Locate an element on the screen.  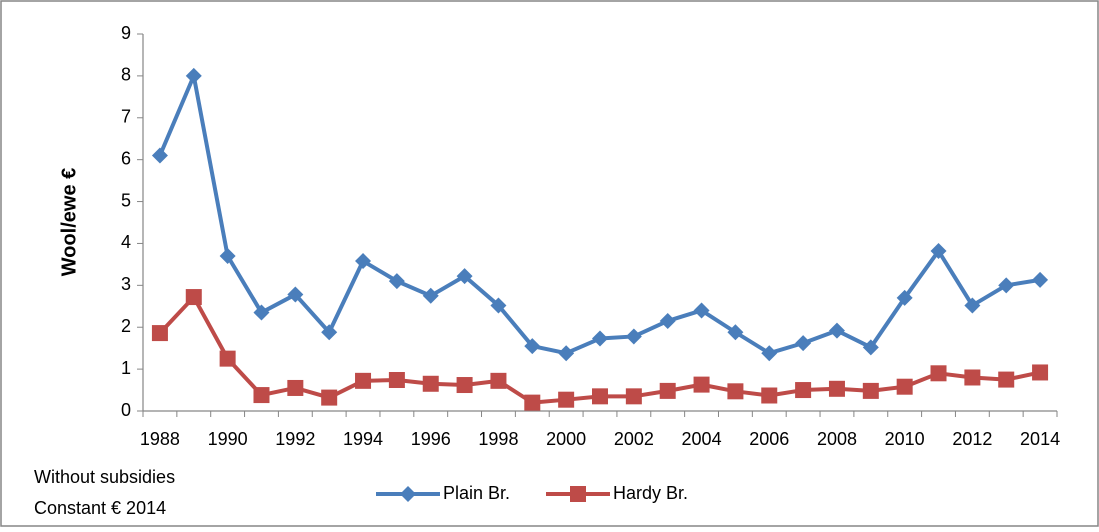
x-tick-label: 1988 is located at coordinates (160, 439).